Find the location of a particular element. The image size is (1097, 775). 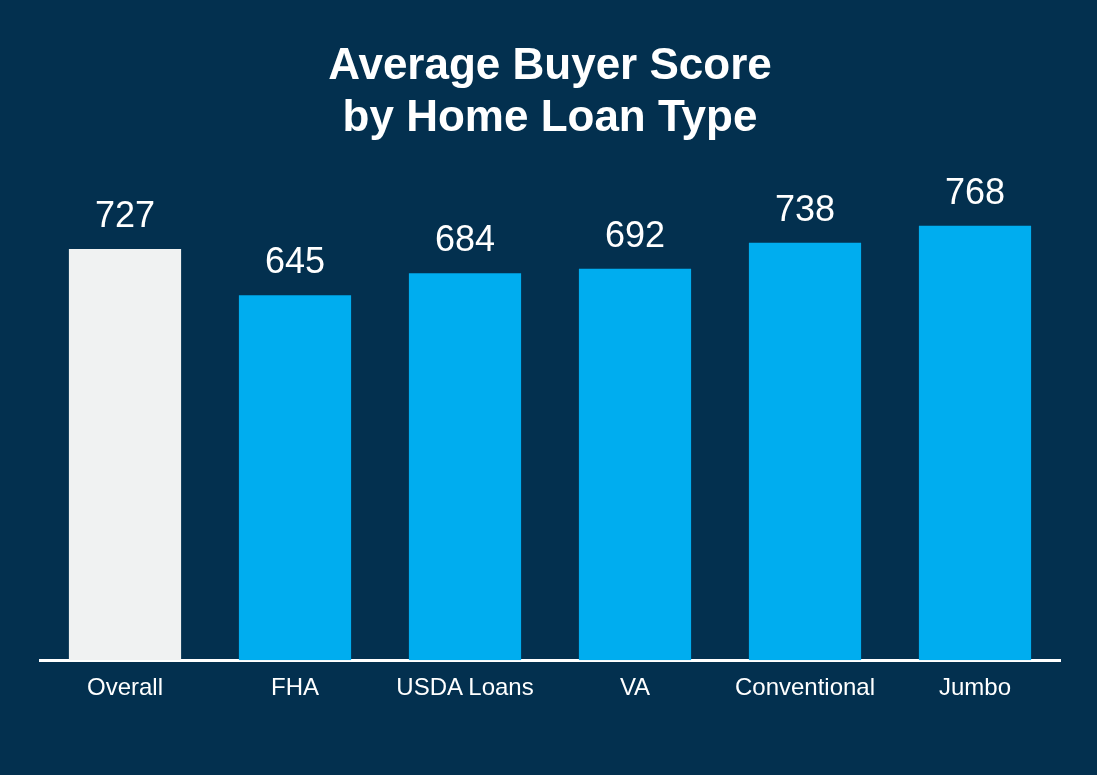

x-tick-label: USDA Loans is located at coordinates (465, 687).